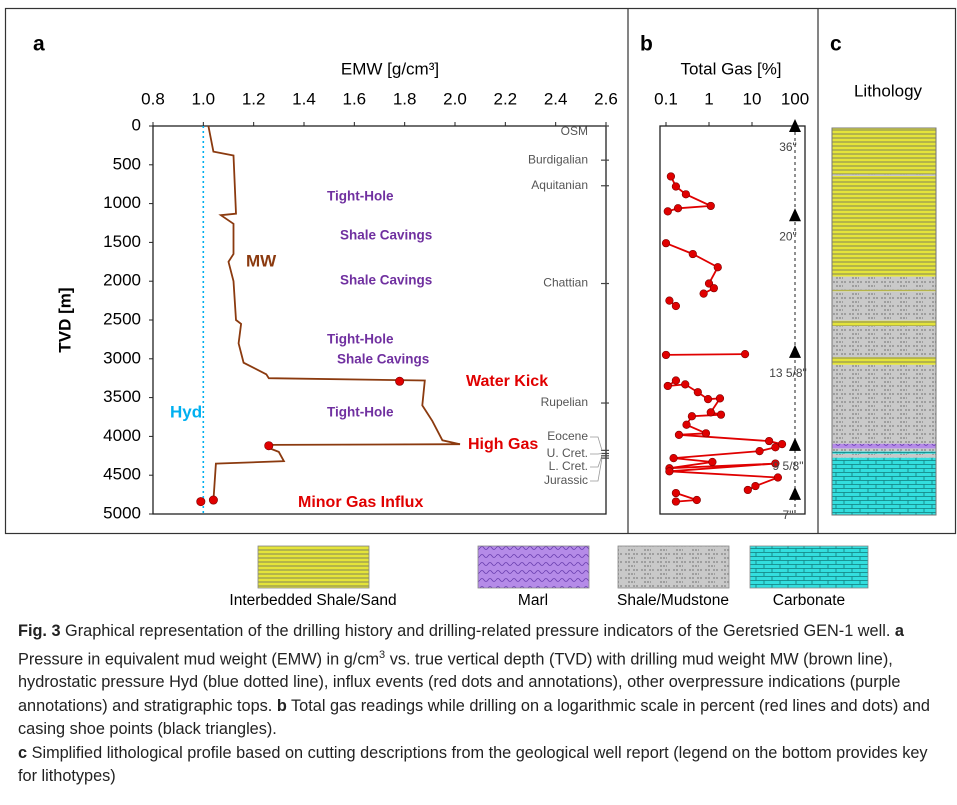 Image resolution: width=957 pixels, height=805 pixels. Describe the element at coordinates (281, 705) in the screenshot. I see `caption-key: b` at that location.